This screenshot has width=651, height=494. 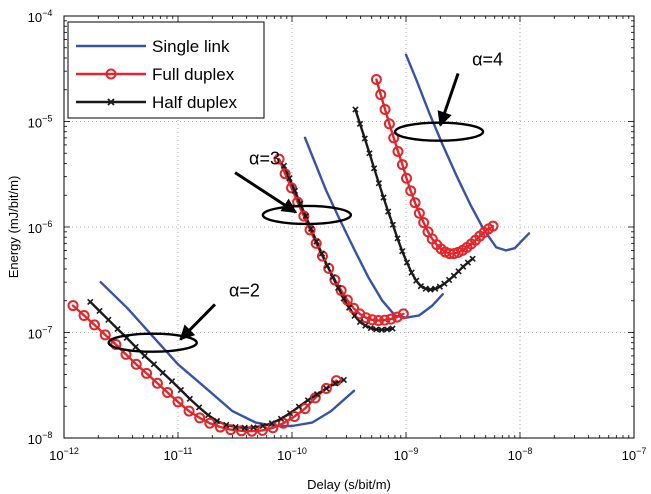 What do you see at coordinates (349, 484) in the screenshot?
I see `x-axis-label: Delay (s/bit/m)` at bounding box center [349, 484].